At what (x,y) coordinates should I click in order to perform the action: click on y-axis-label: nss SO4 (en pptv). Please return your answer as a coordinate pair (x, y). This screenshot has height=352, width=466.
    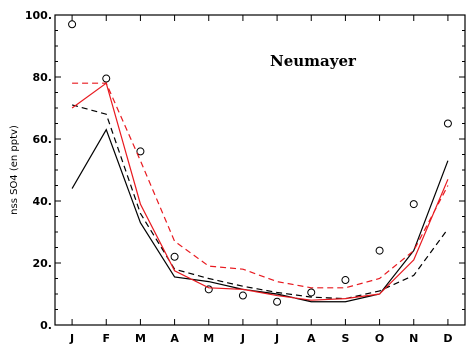
    Looking at the image, I should click on (14, 170).